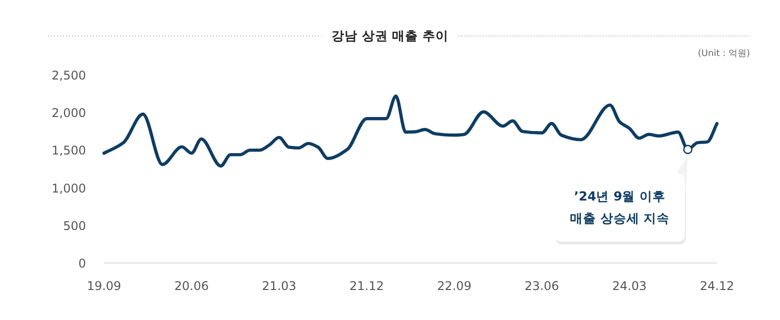 The image size is (780, 320). I want to click on y-tick-label: 2,000, so click(69, 113).